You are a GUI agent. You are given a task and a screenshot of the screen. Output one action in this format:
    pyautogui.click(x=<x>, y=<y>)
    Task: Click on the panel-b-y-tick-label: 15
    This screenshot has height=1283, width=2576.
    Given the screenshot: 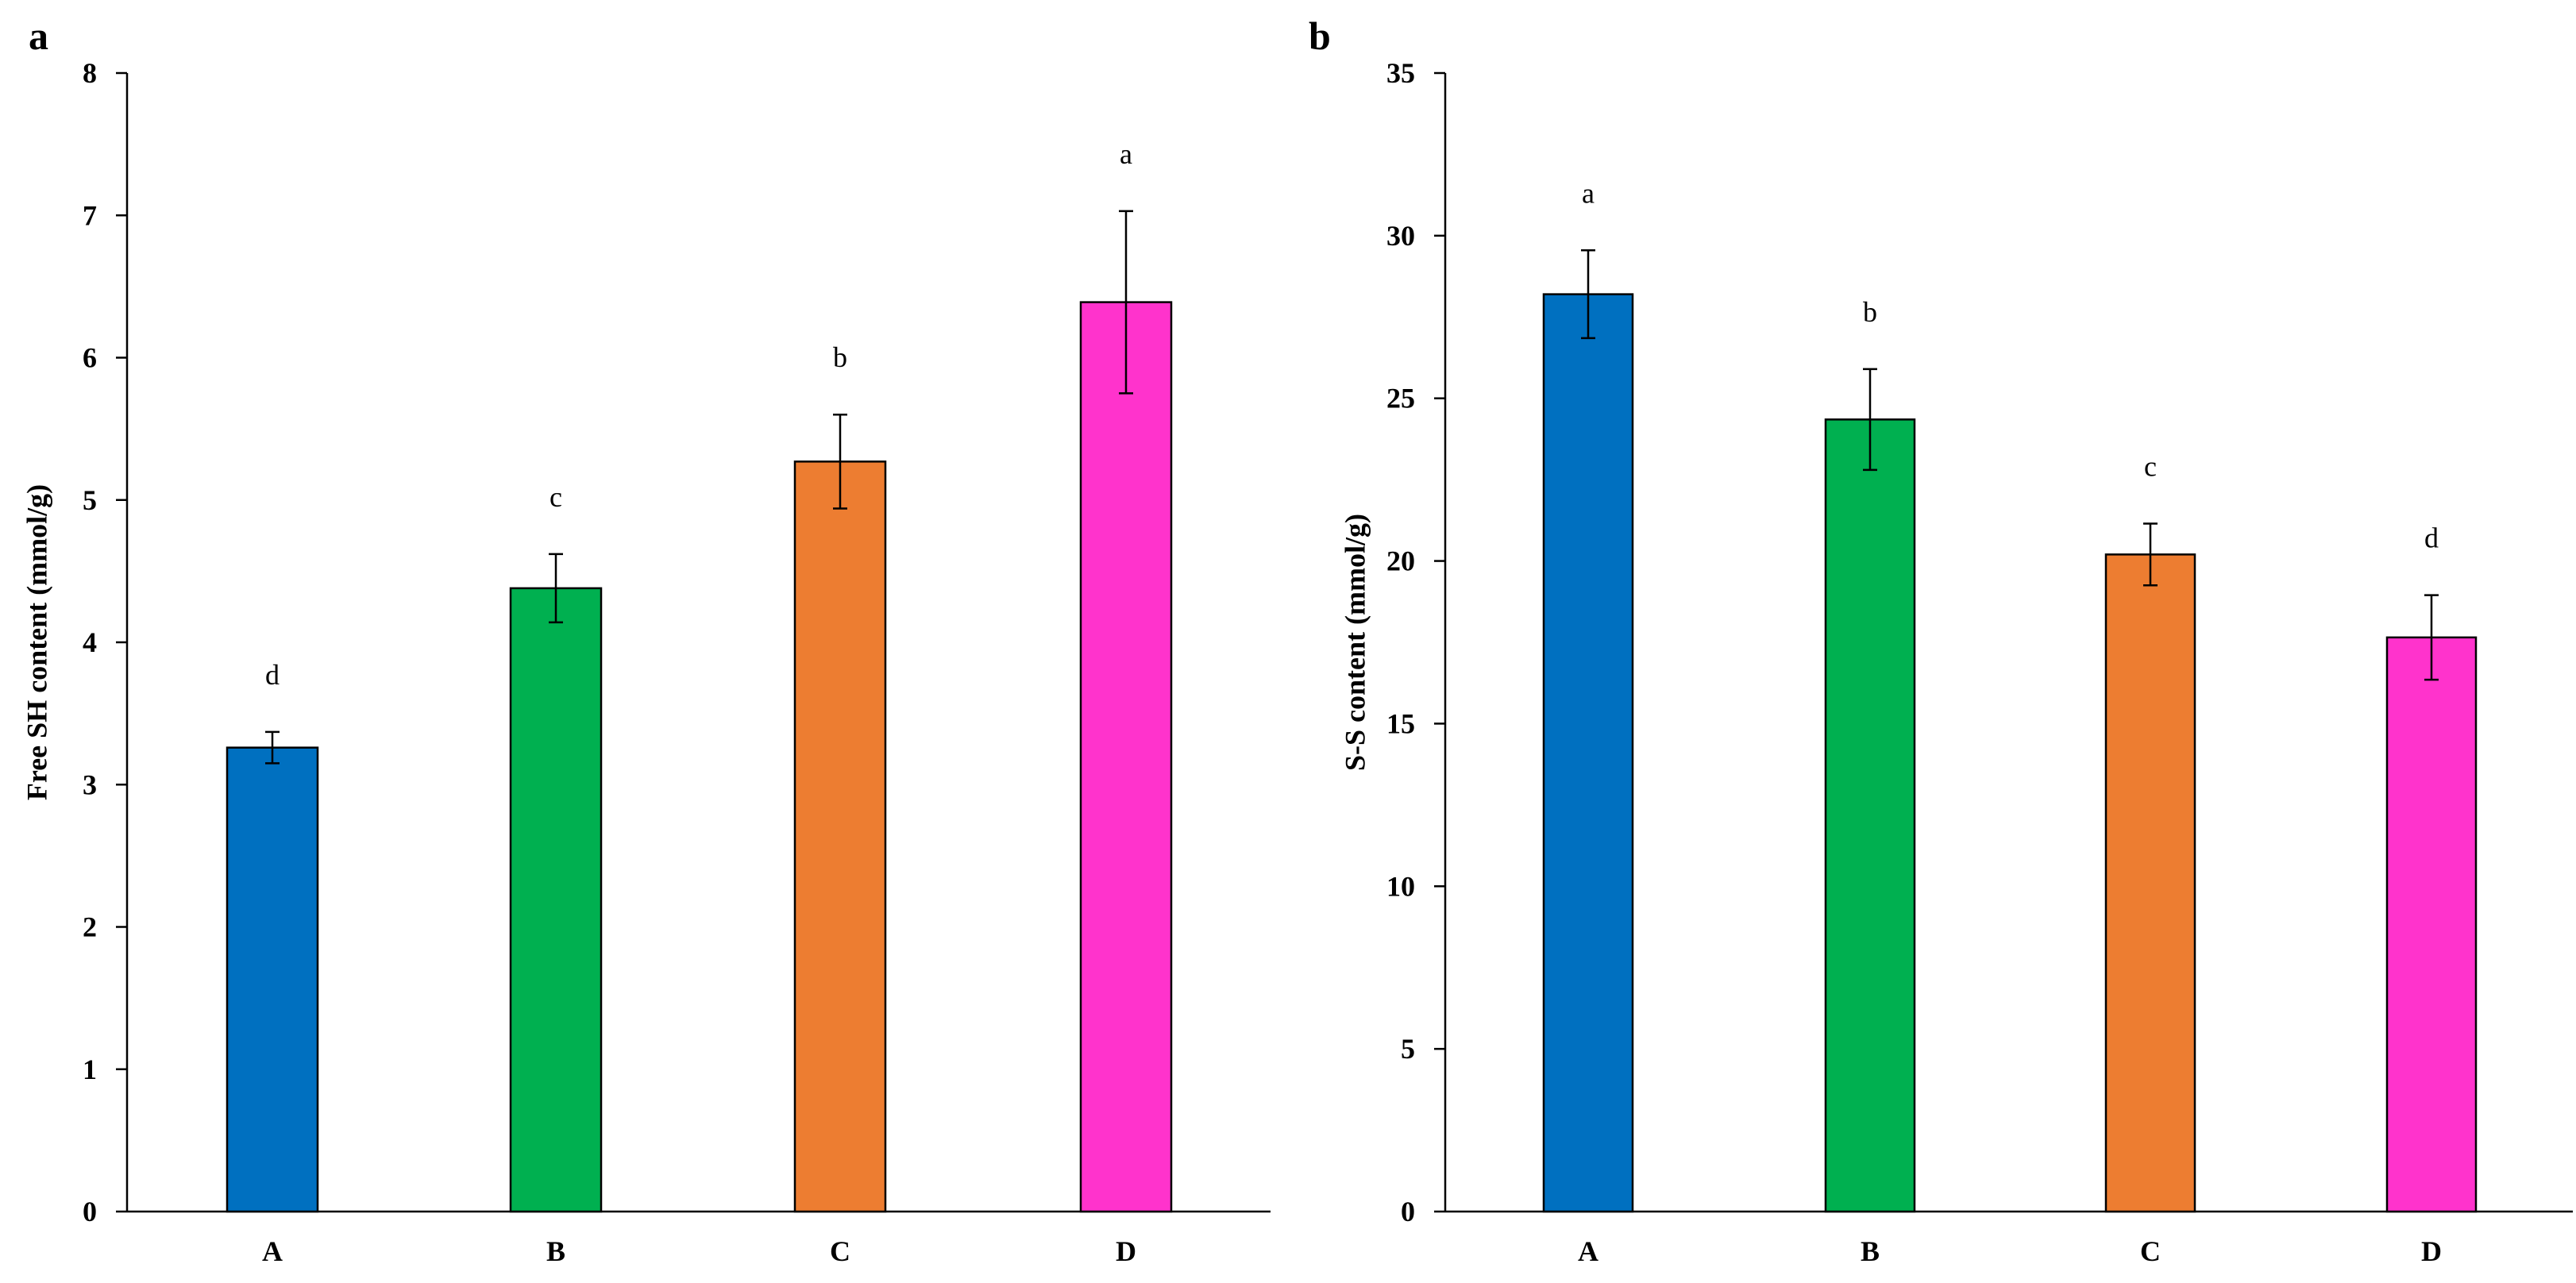 What is the action you would take?
    pyautogui.click(x=1400, y=723)
    